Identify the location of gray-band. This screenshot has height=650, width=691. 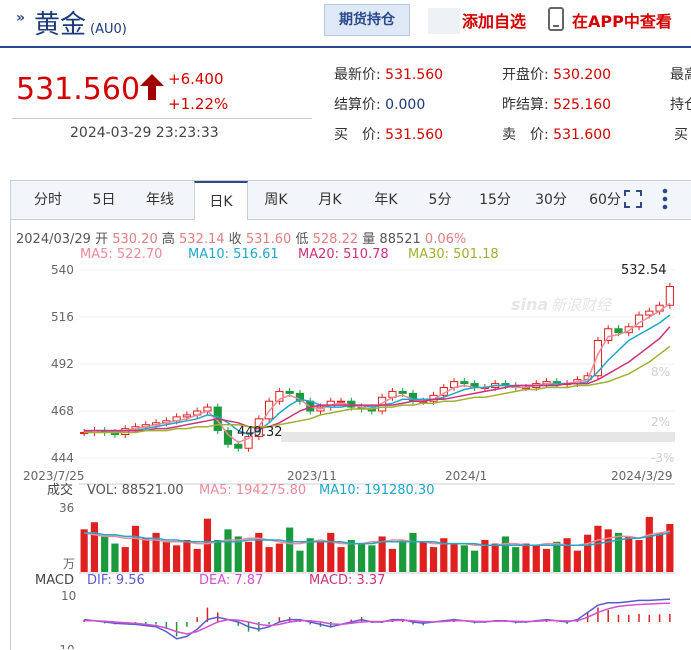
(478, 437).